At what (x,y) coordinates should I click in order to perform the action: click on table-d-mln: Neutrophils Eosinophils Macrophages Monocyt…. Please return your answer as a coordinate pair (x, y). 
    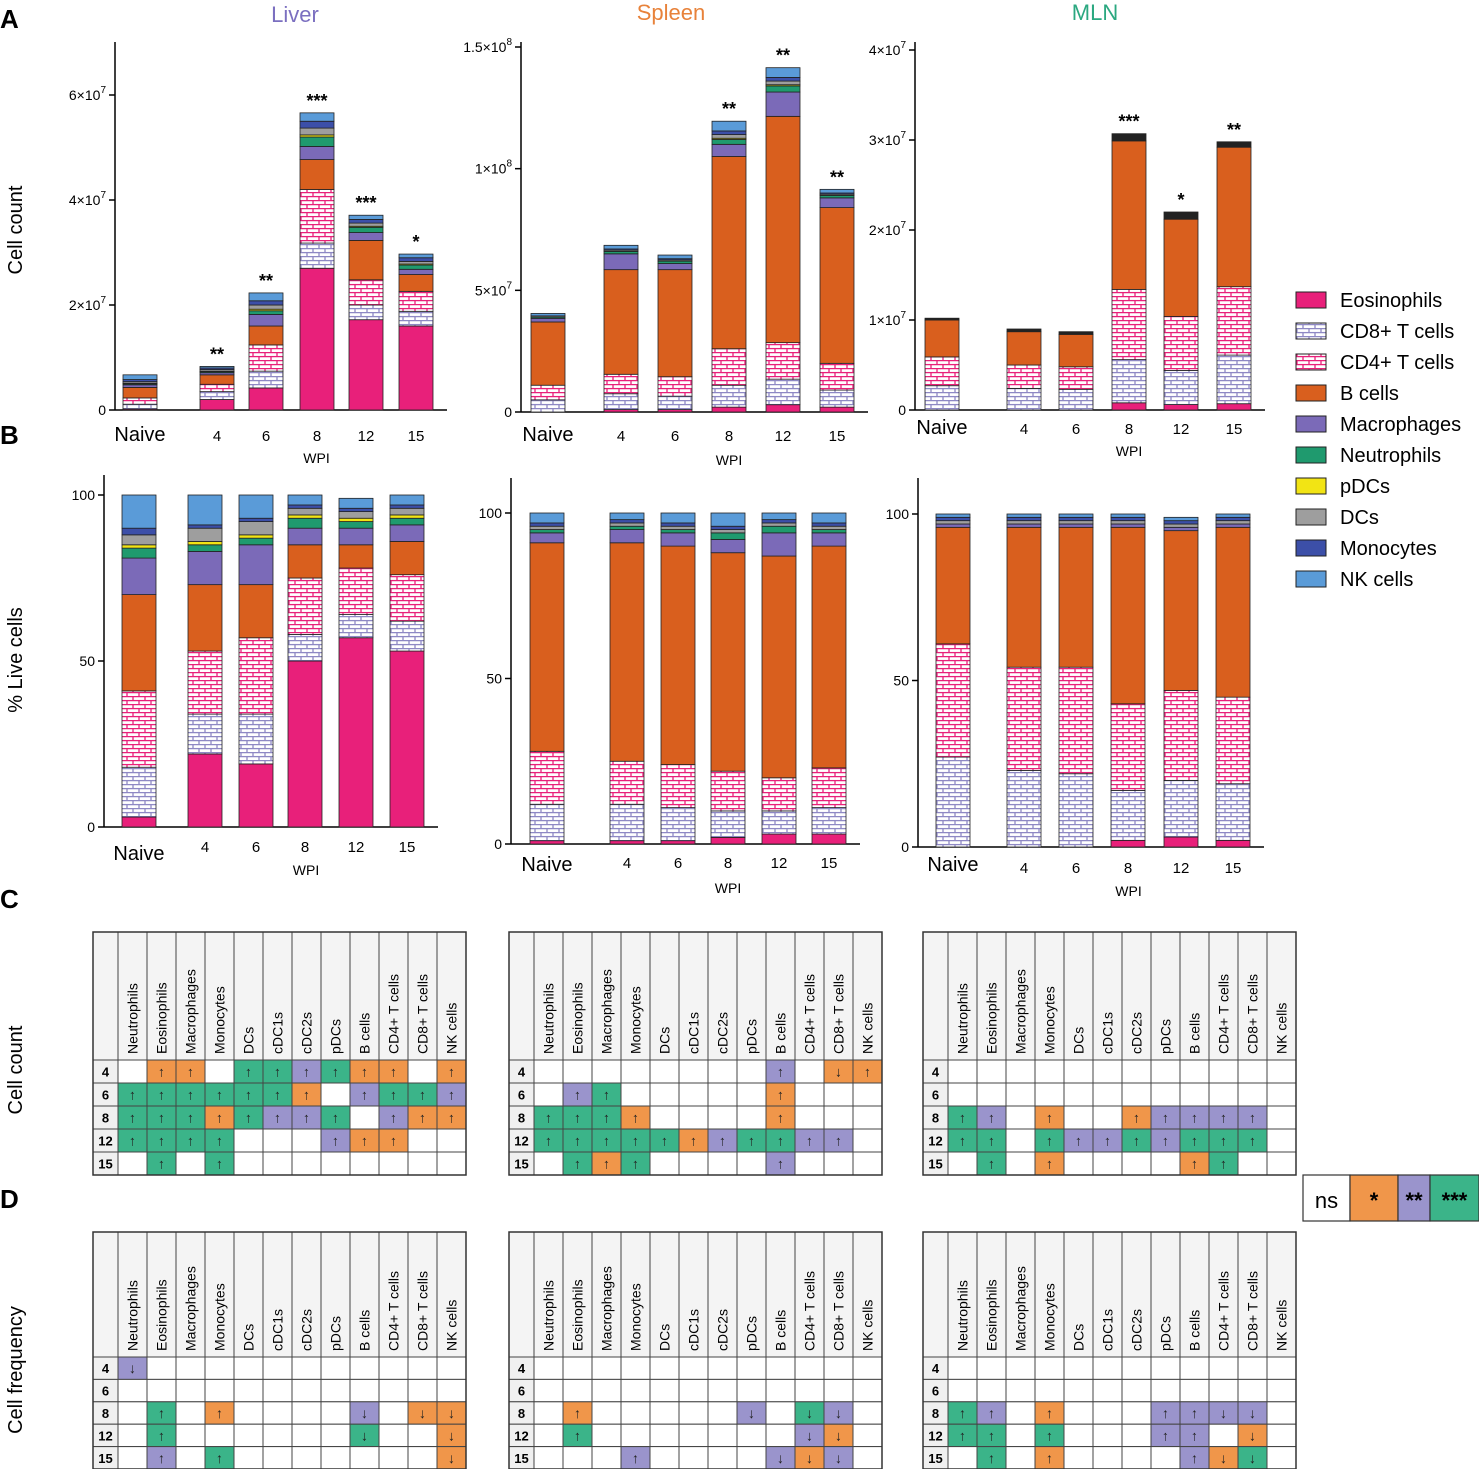
    Looking at the image, I should click on (1109, 1350).